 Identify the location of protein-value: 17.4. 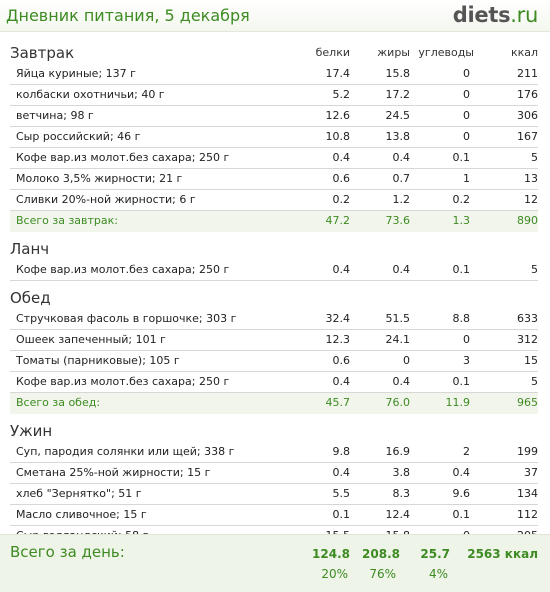
(338, 73).